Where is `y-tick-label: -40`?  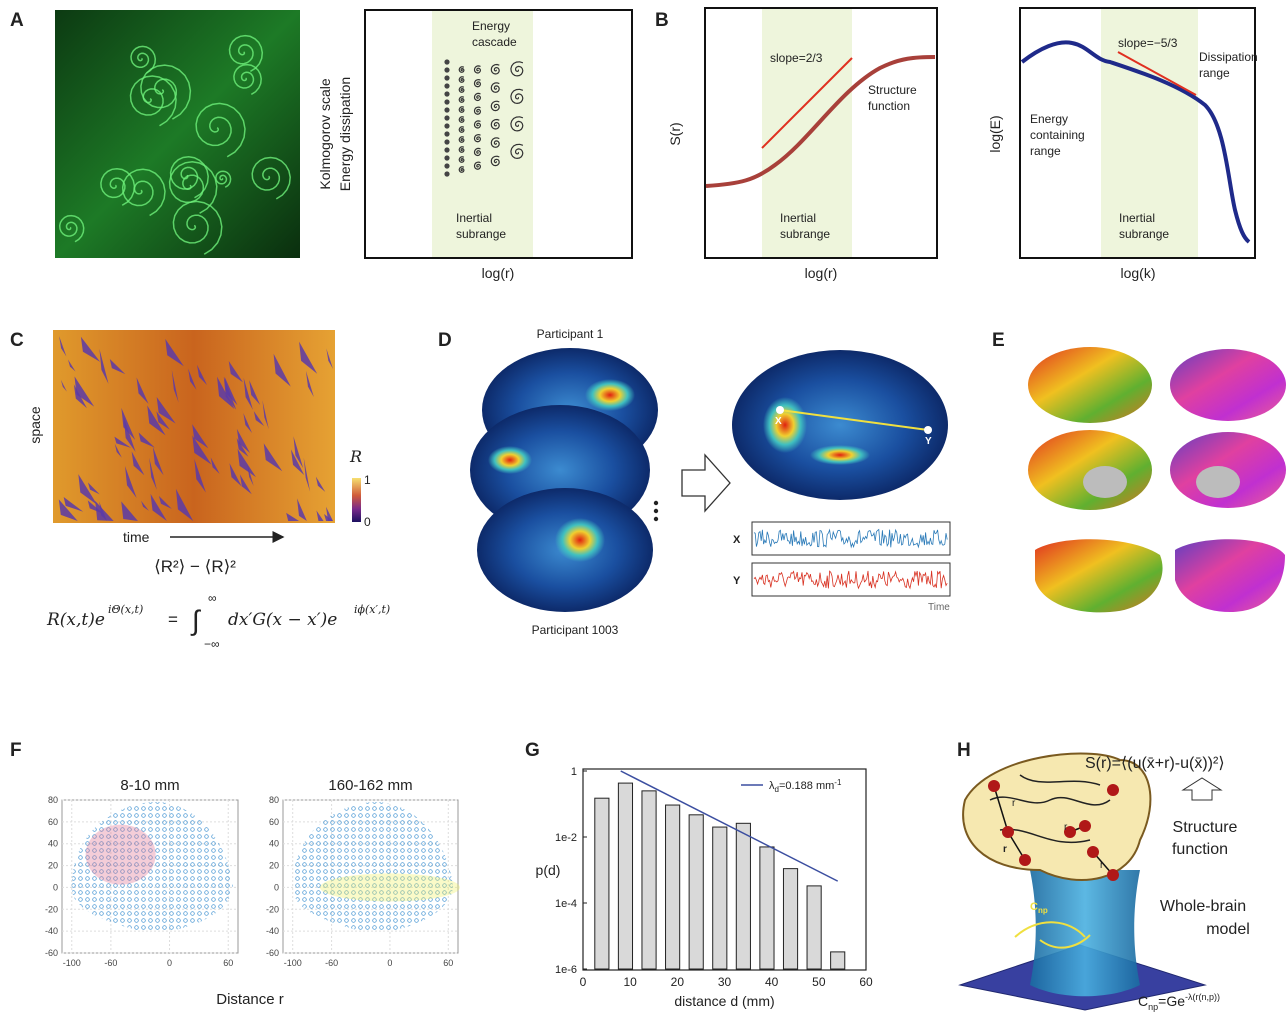 y-tick-label: -40 is located at coordinates (272, 931).